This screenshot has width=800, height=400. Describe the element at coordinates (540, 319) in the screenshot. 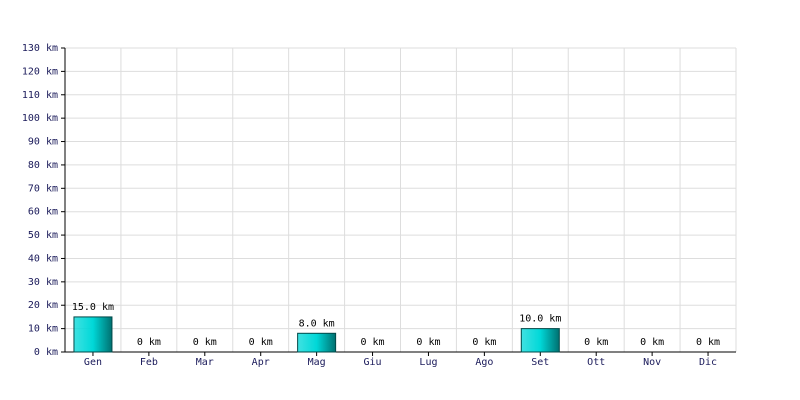

I see `value-label: 10.0 km` at that location.